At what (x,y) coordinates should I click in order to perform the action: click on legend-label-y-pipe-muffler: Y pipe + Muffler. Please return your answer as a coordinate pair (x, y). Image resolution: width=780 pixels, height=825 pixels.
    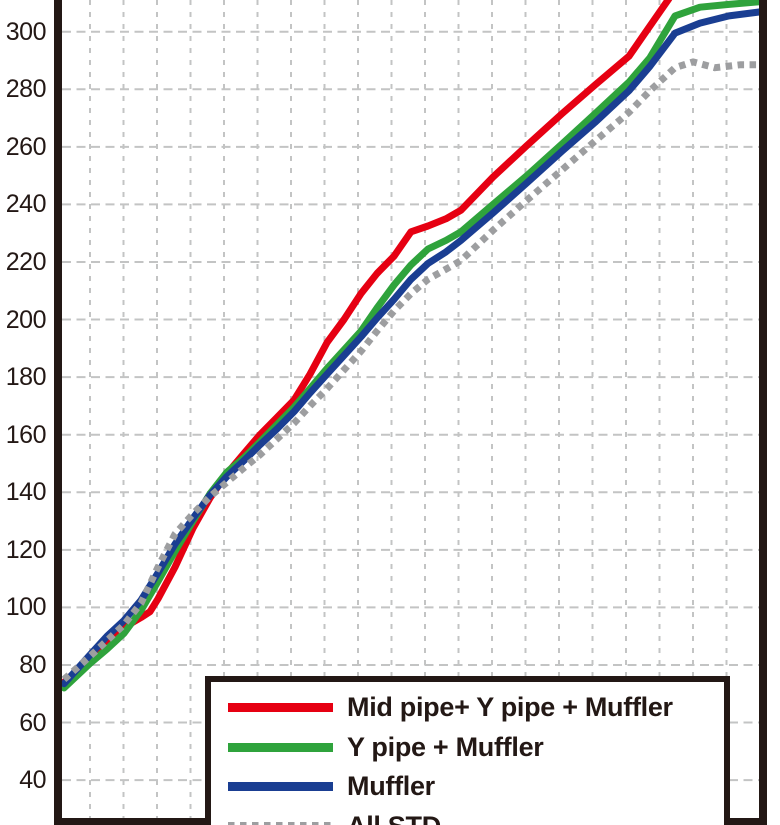
    Looking at the image, I should click on (445, 746).